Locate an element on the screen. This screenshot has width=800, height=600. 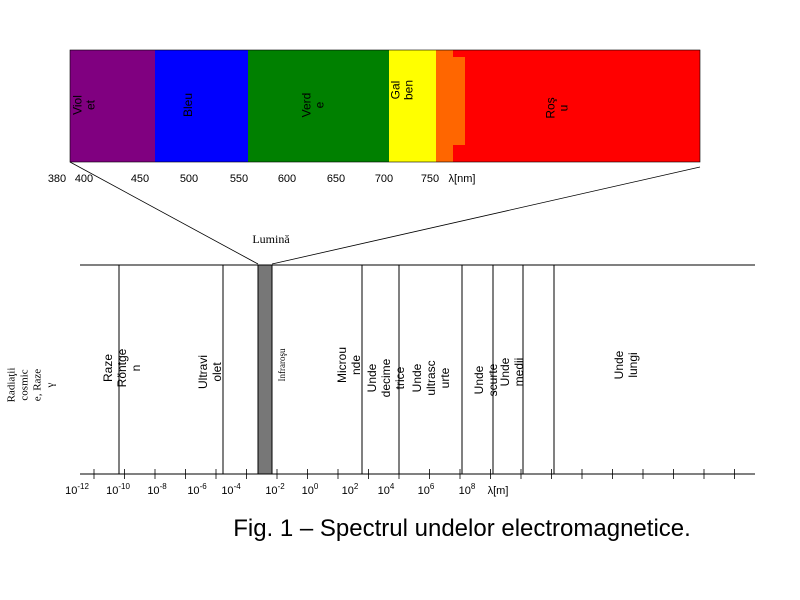
axis-label: 650 is located at coordinates (336, 179).